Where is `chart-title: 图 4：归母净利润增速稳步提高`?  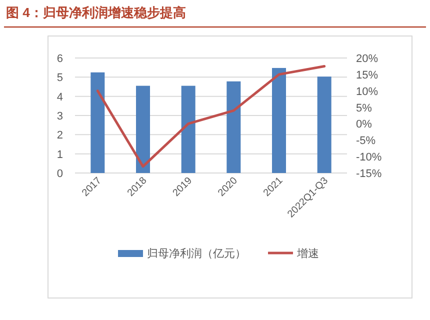 chart-title: 图 4：归母净利润增速稳步提高 is located at coordinates (96, 12).